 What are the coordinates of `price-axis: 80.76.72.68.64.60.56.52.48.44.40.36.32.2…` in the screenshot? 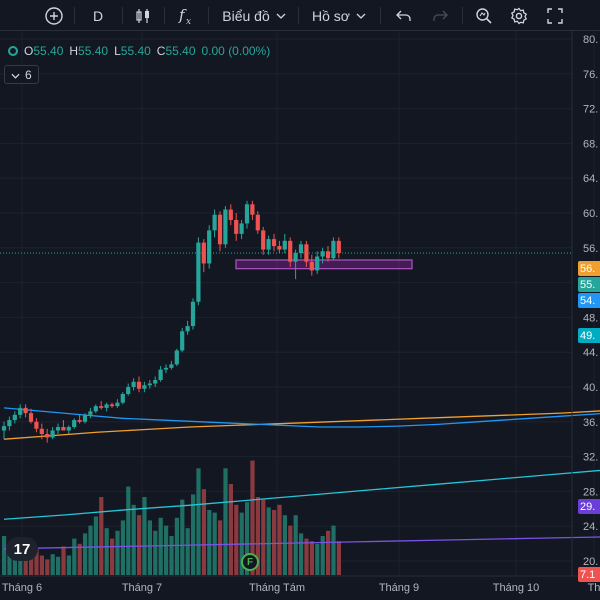 It's located at (590, 301).